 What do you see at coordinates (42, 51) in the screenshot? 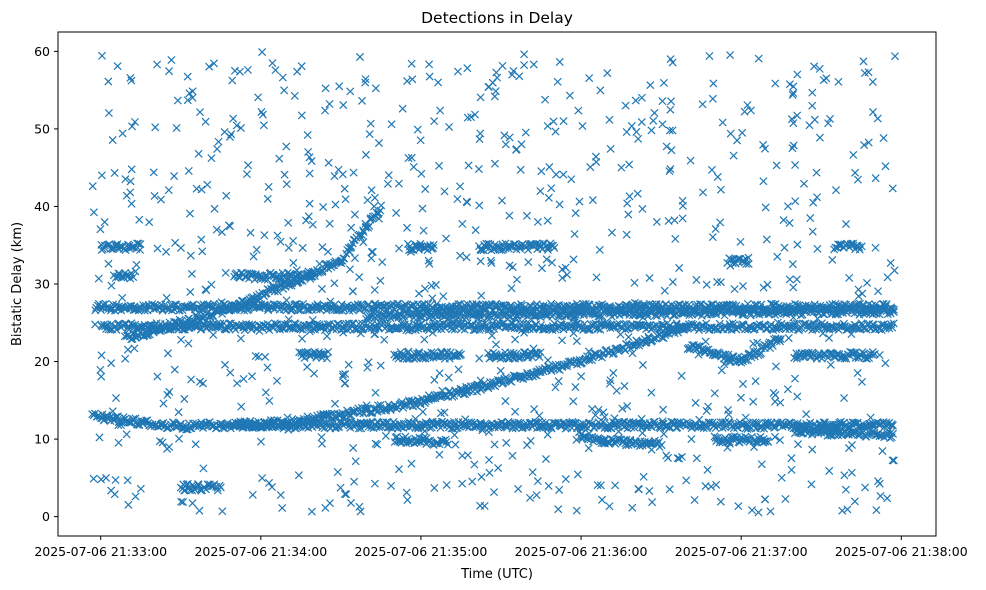
I see `y-tick-label: 60` at bounding box center [42, 51].